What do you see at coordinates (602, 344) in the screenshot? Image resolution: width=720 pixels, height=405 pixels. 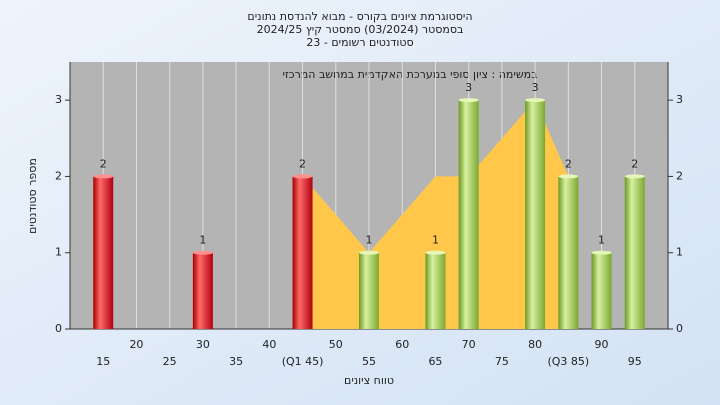 I see `x-tick-label: 90` at bounding box center [602, 344].